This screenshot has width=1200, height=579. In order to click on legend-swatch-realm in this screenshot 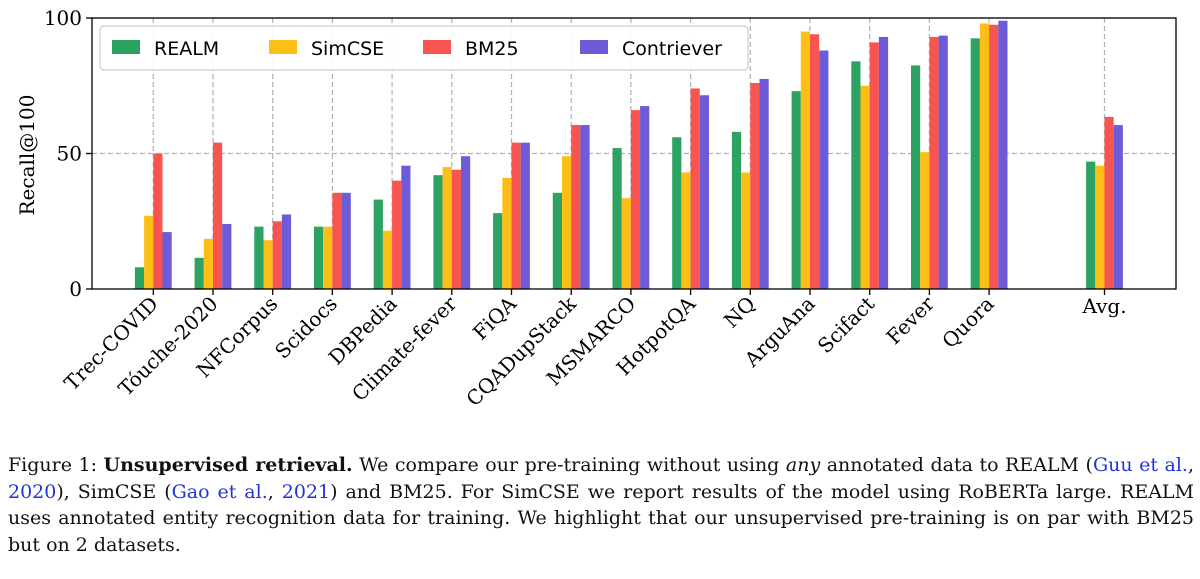, I will do `click(126, 47)`.